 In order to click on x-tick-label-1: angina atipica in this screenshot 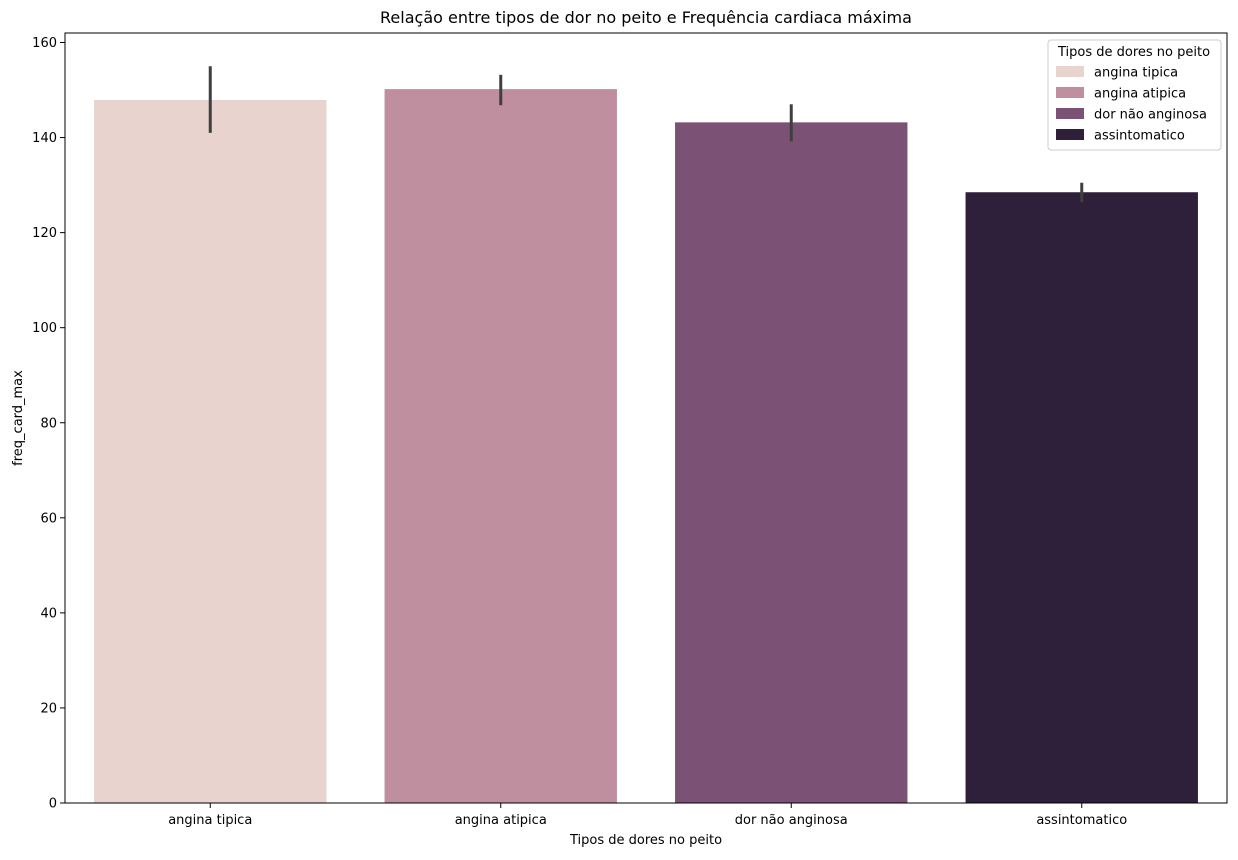, I will do `click(501, 820)`.